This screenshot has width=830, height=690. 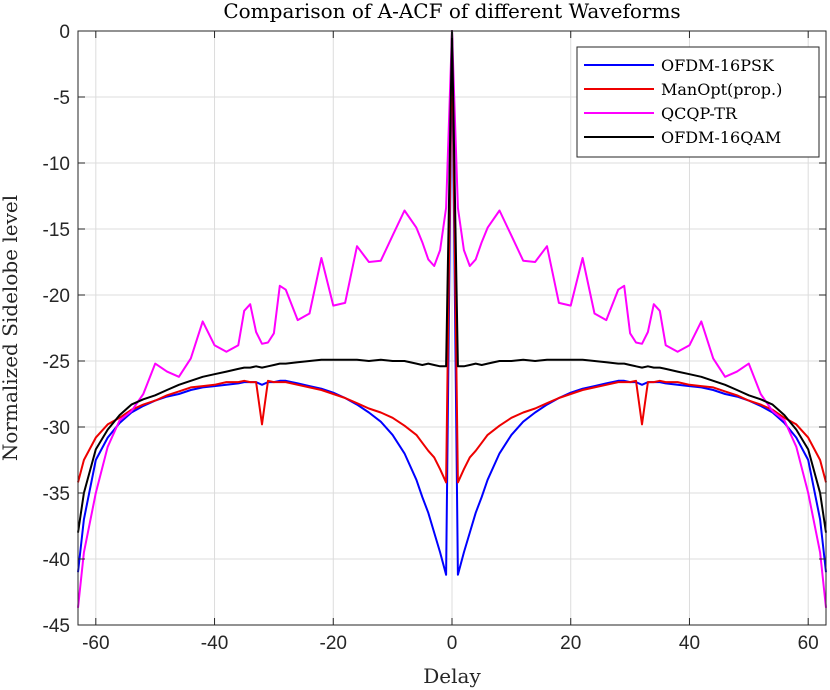 What do you see at coordinates (56, 296) in the screenshot?
I see `y-tick-label: -20` at bounding box center [56, 296].